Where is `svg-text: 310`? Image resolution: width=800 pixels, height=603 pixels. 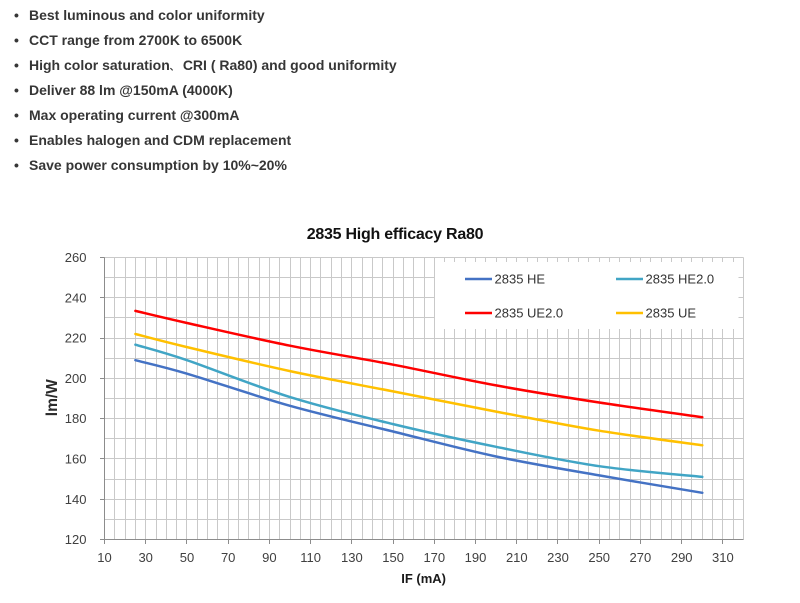
svg-text: 310 is located at coordinates (723, 557).